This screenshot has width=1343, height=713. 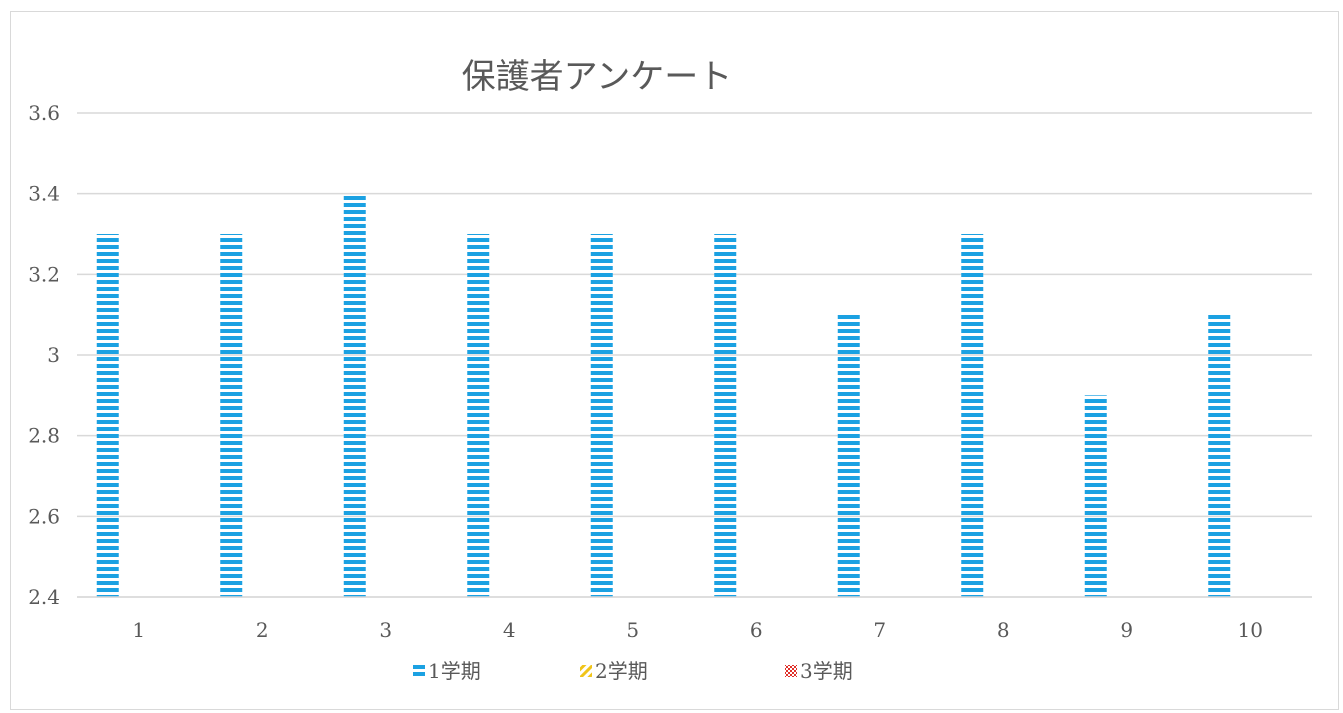 What do you see at coordinates (44, 436) in the screenshot?
I see `y-tick-label: 2.8` at bounding box center [44, 436].